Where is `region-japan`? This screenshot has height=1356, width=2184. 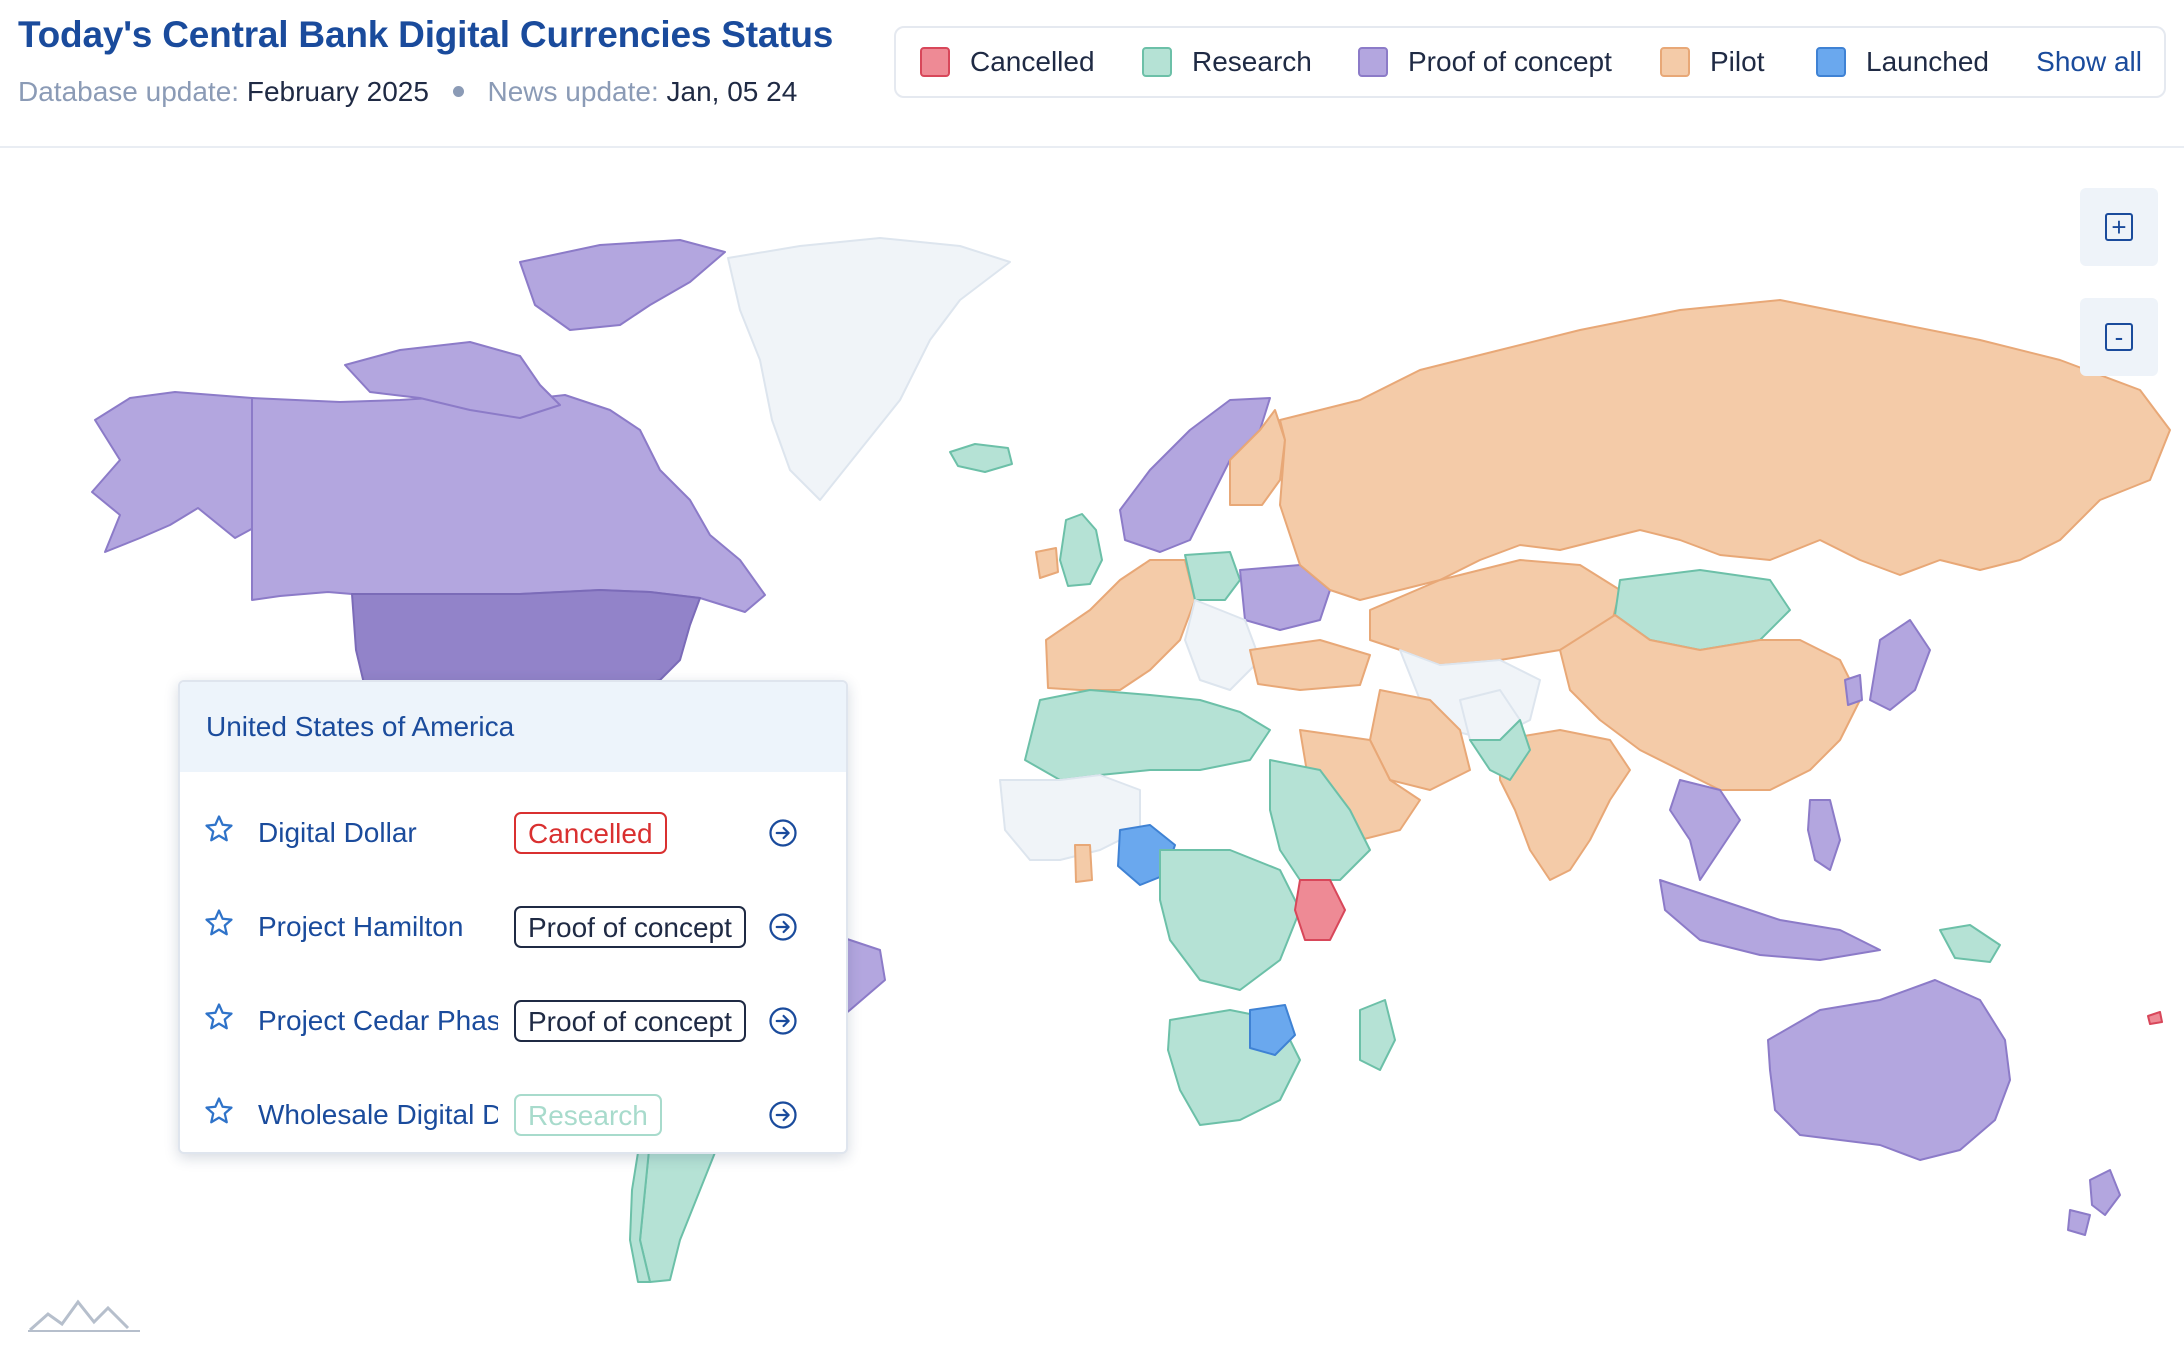 region-japan is located at coordinates (1900, 665).